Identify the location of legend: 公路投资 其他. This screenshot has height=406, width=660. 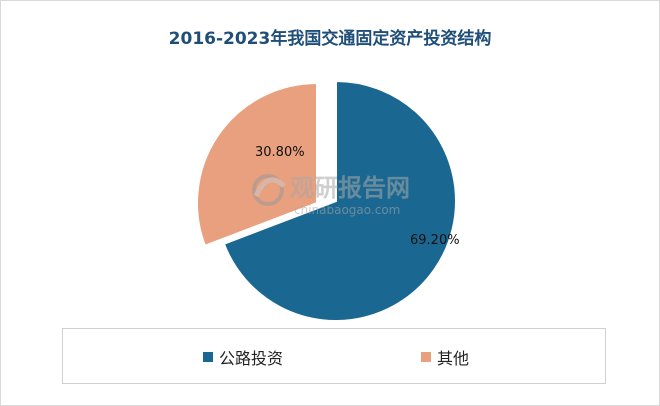
(334, 356).